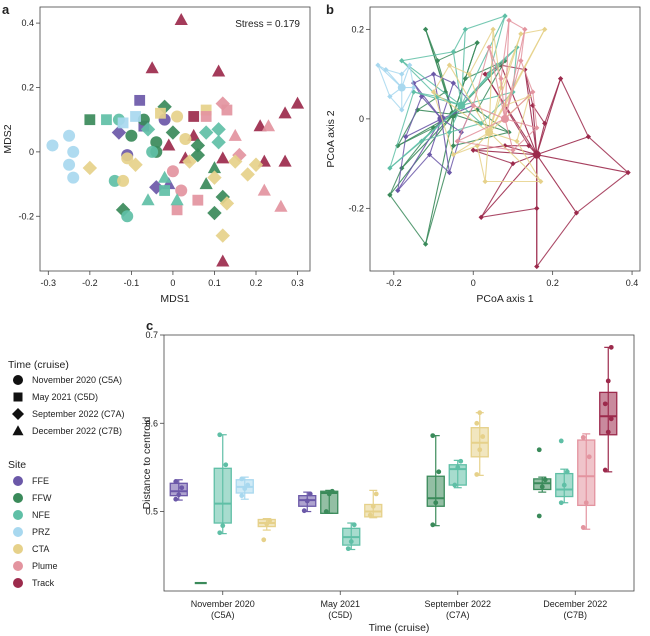  Describe the element at coordinates (222, 495) in the screenshot. I see `box-nfe` at that location.